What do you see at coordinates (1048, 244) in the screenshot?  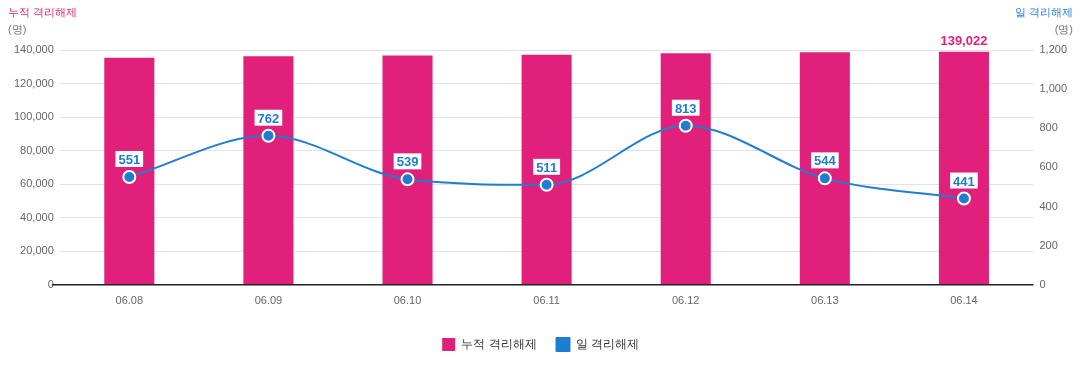 I see `y2-tick-label: 200` at bounding box center [1048, 244].